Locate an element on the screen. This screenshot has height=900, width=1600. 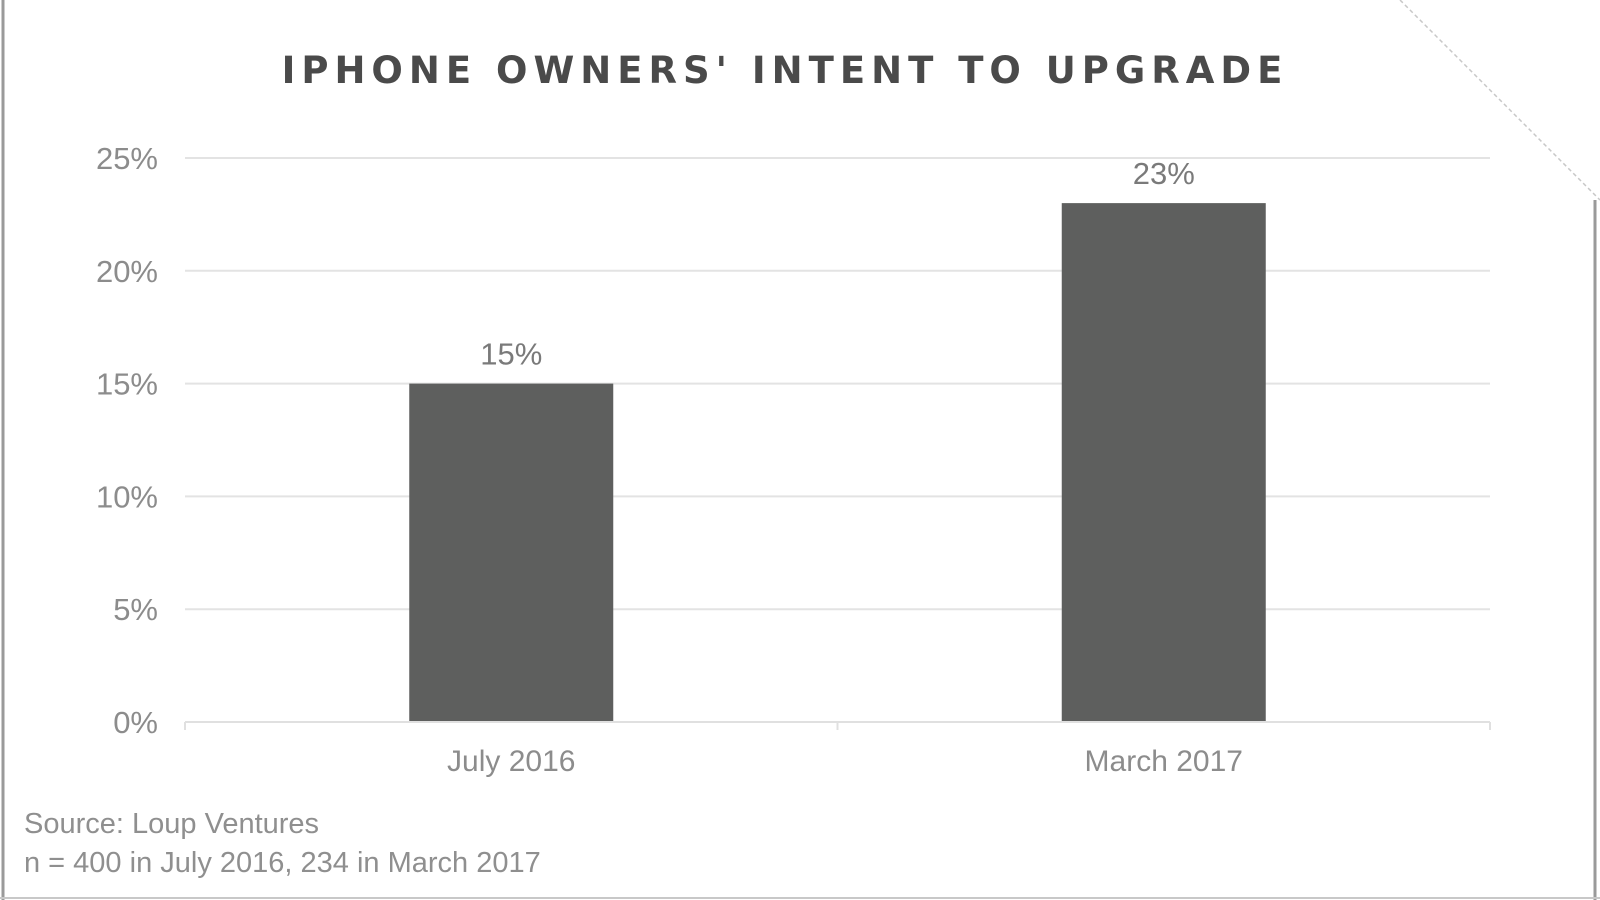
sample-size-note: n = 400 in July 2016, 234 in March 2017 is located at coordinates (282, 863).